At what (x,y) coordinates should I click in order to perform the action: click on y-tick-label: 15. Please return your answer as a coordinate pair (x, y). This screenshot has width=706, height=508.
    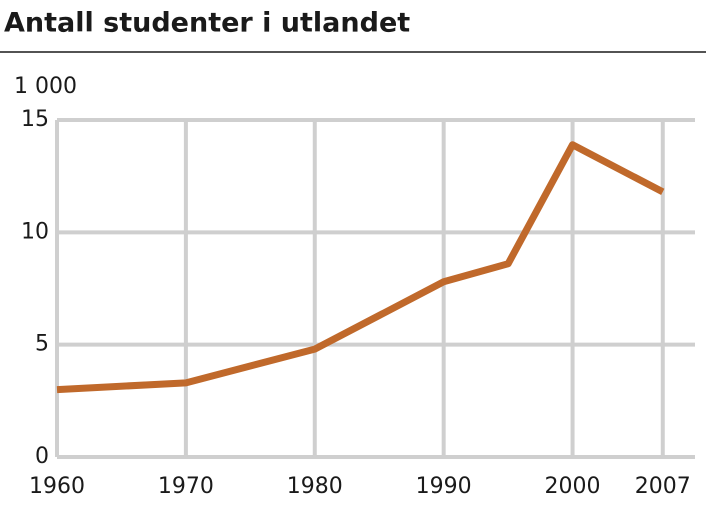
    Looking at the image, I should click on (35, 119).